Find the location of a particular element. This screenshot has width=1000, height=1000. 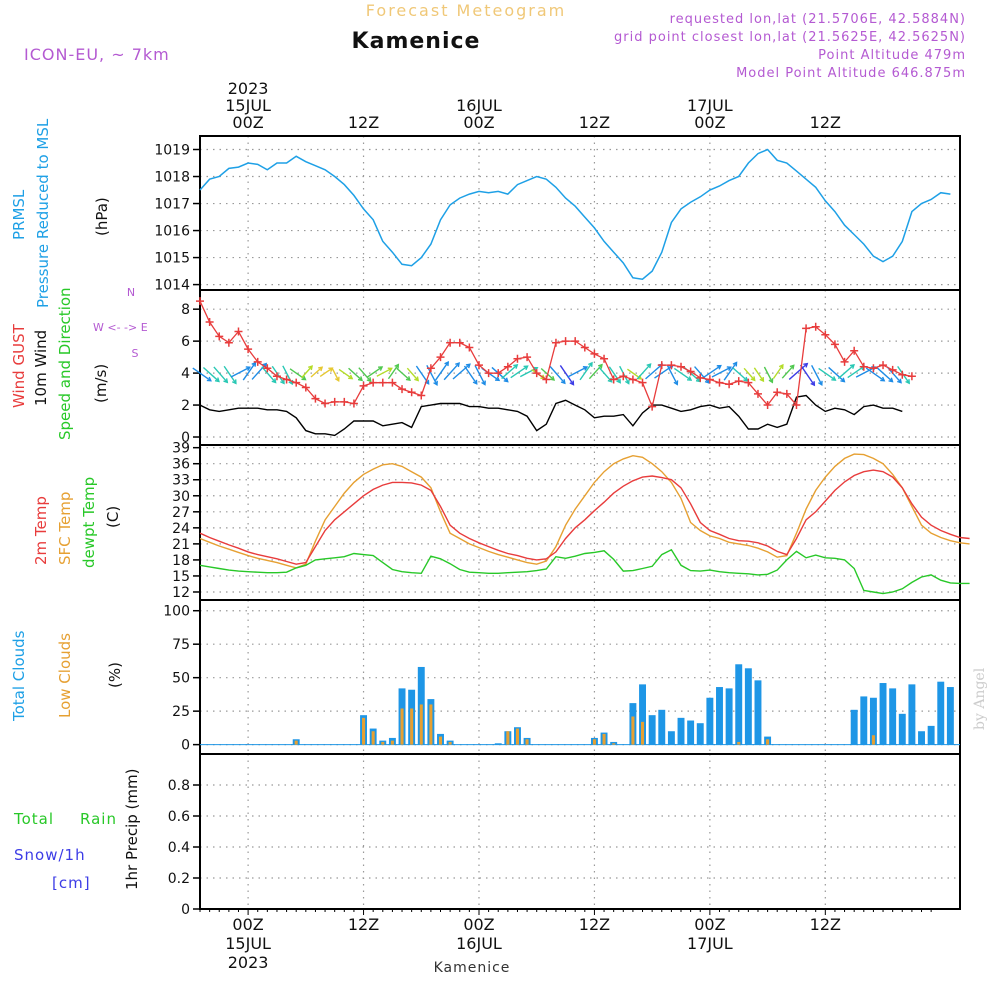

y-tick-label: 1015 is located at coordinates (172, 259).